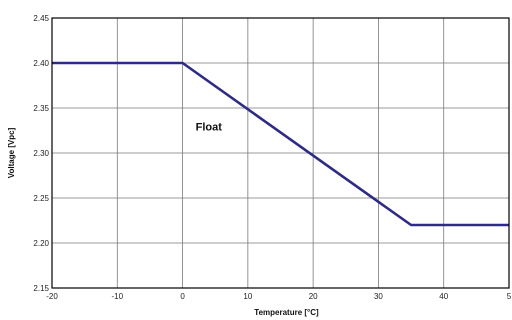  Describe the element at coordinates (247, 296) in the screenshot. I see `x-tick-label: 10` at that location.